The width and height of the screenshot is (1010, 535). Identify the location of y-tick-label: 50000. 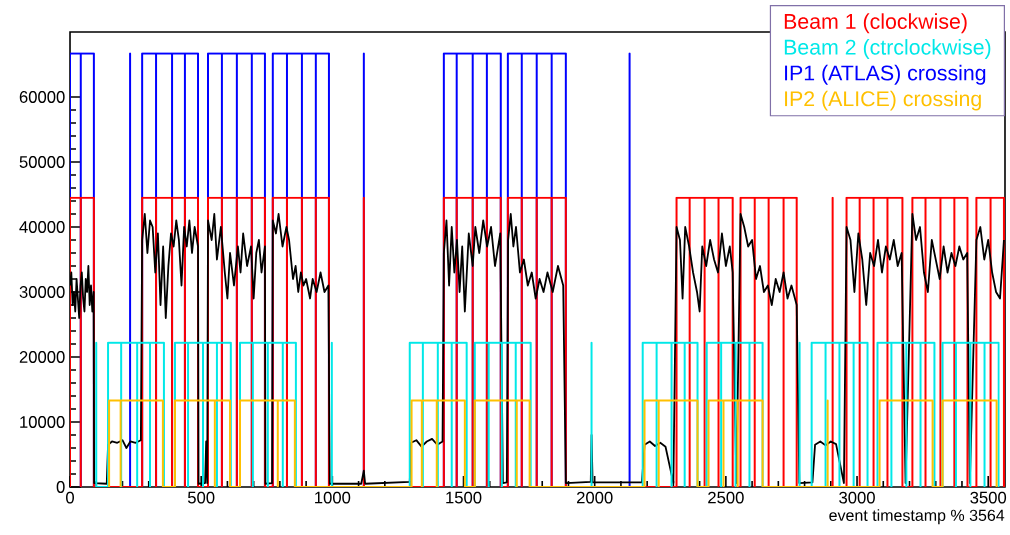
(42, 162).